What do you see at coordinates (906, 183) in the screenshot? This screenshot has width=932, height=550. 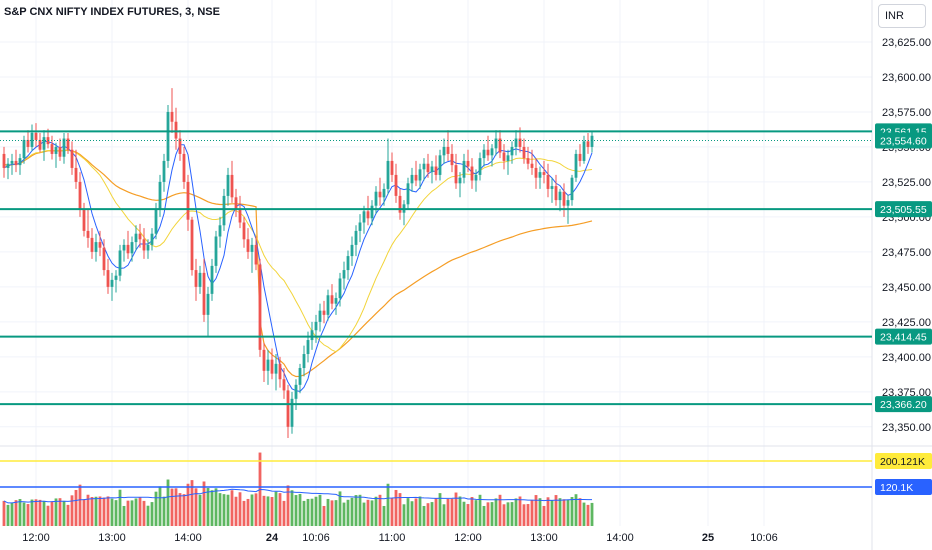 I see `y-tick-label: 23,525.00` at bounding box center [906, 183].